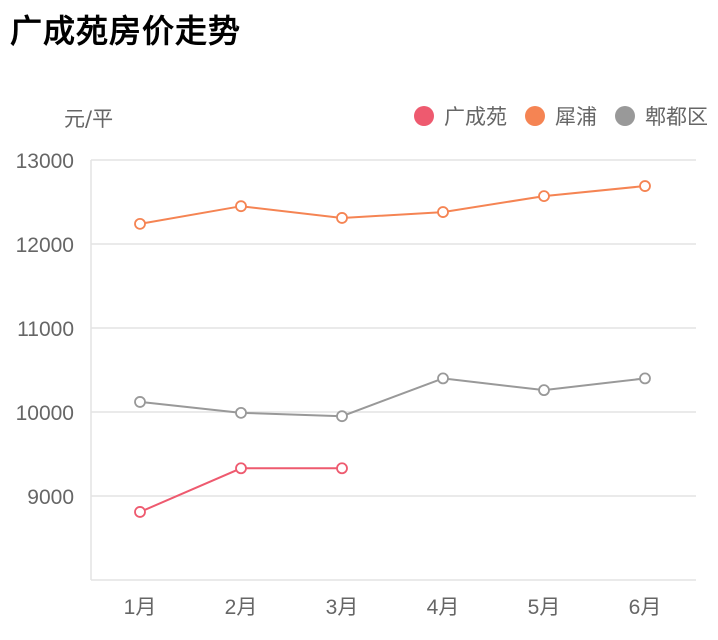 This screenshot has height=640, width=718. Describe the element at coordinates (140, 607) in the screenshot. I see `x-tick-label: 1月` at that location.